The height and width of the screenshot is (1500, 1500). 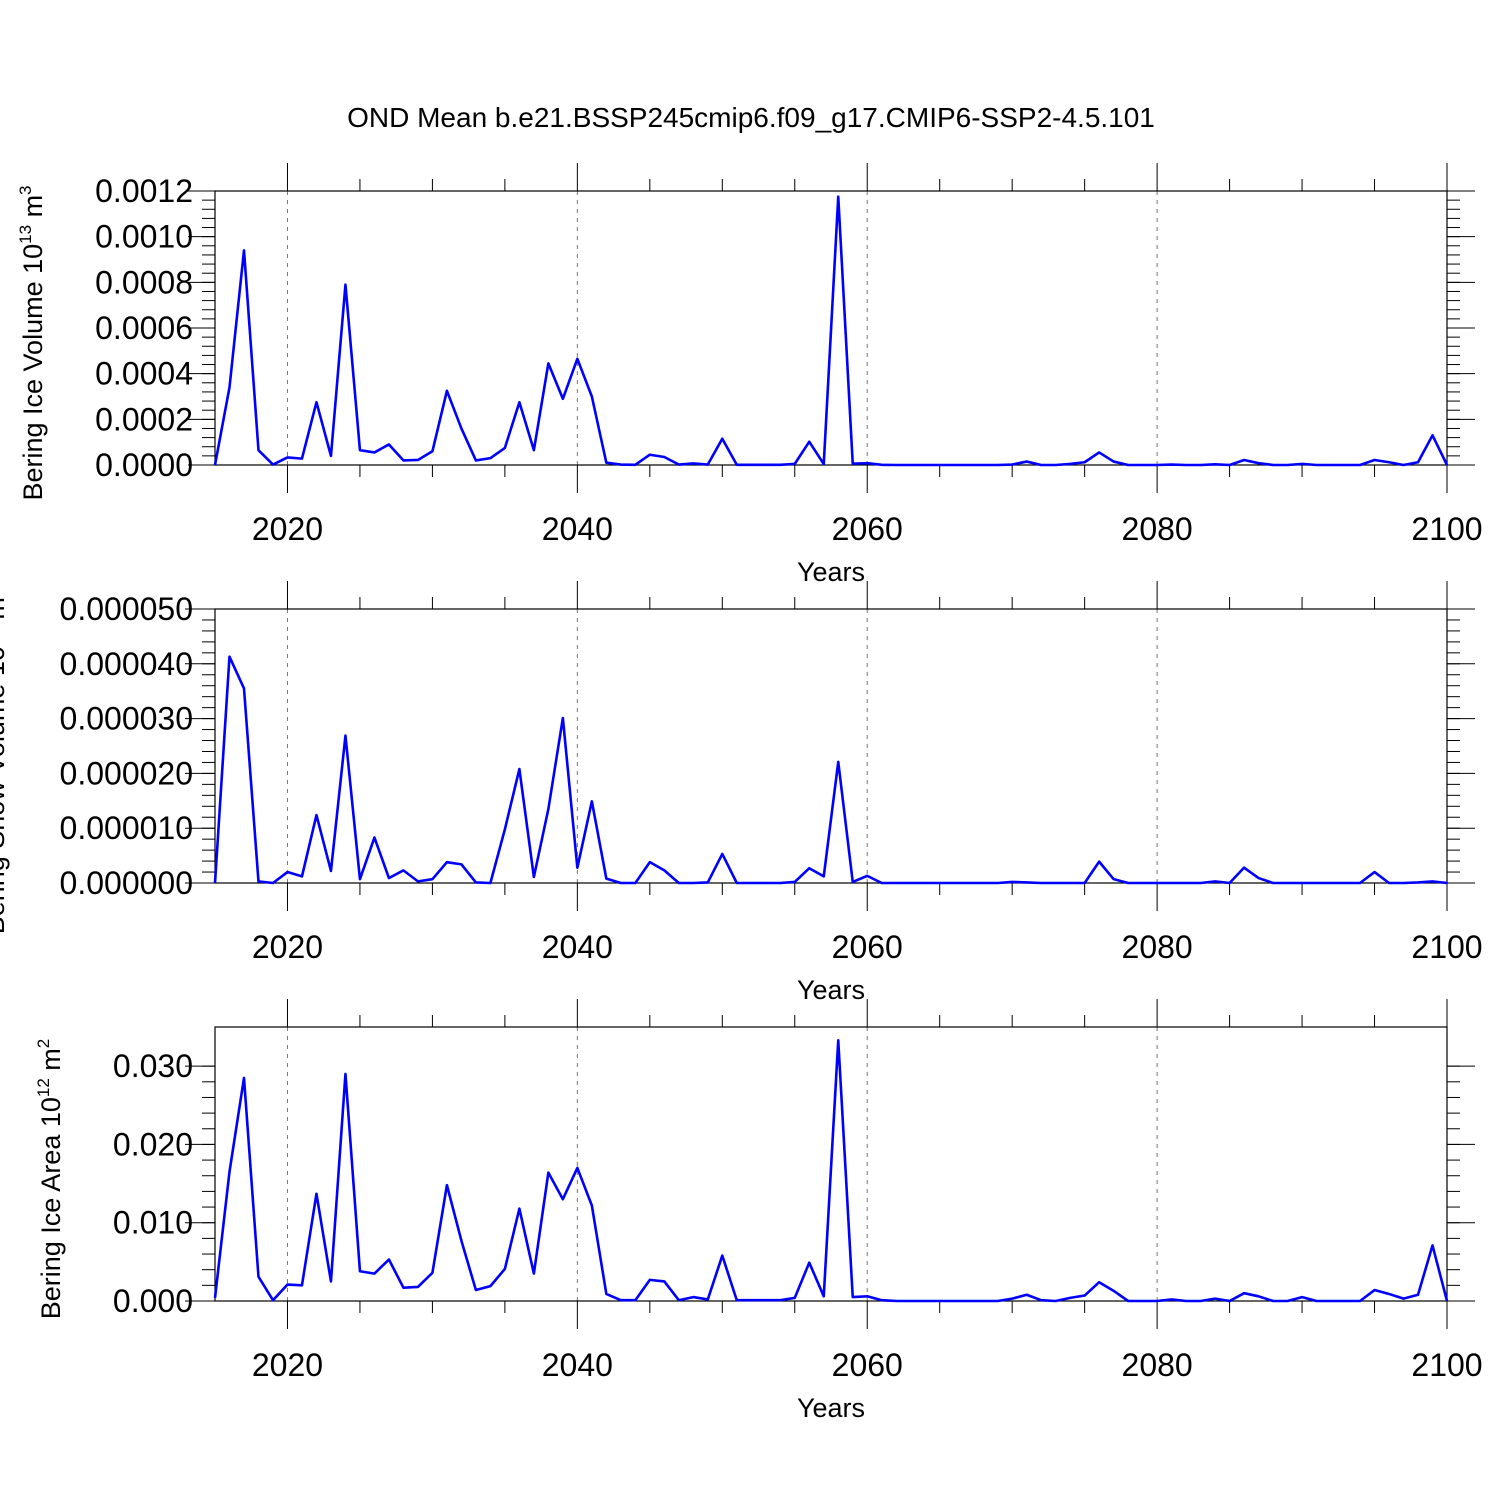 What do you see at coordinates (50, 1179) in the screenshot?
I see `y-axis-label: Bering Ice Area 1012 m2` at bounding box center [50, 1179].